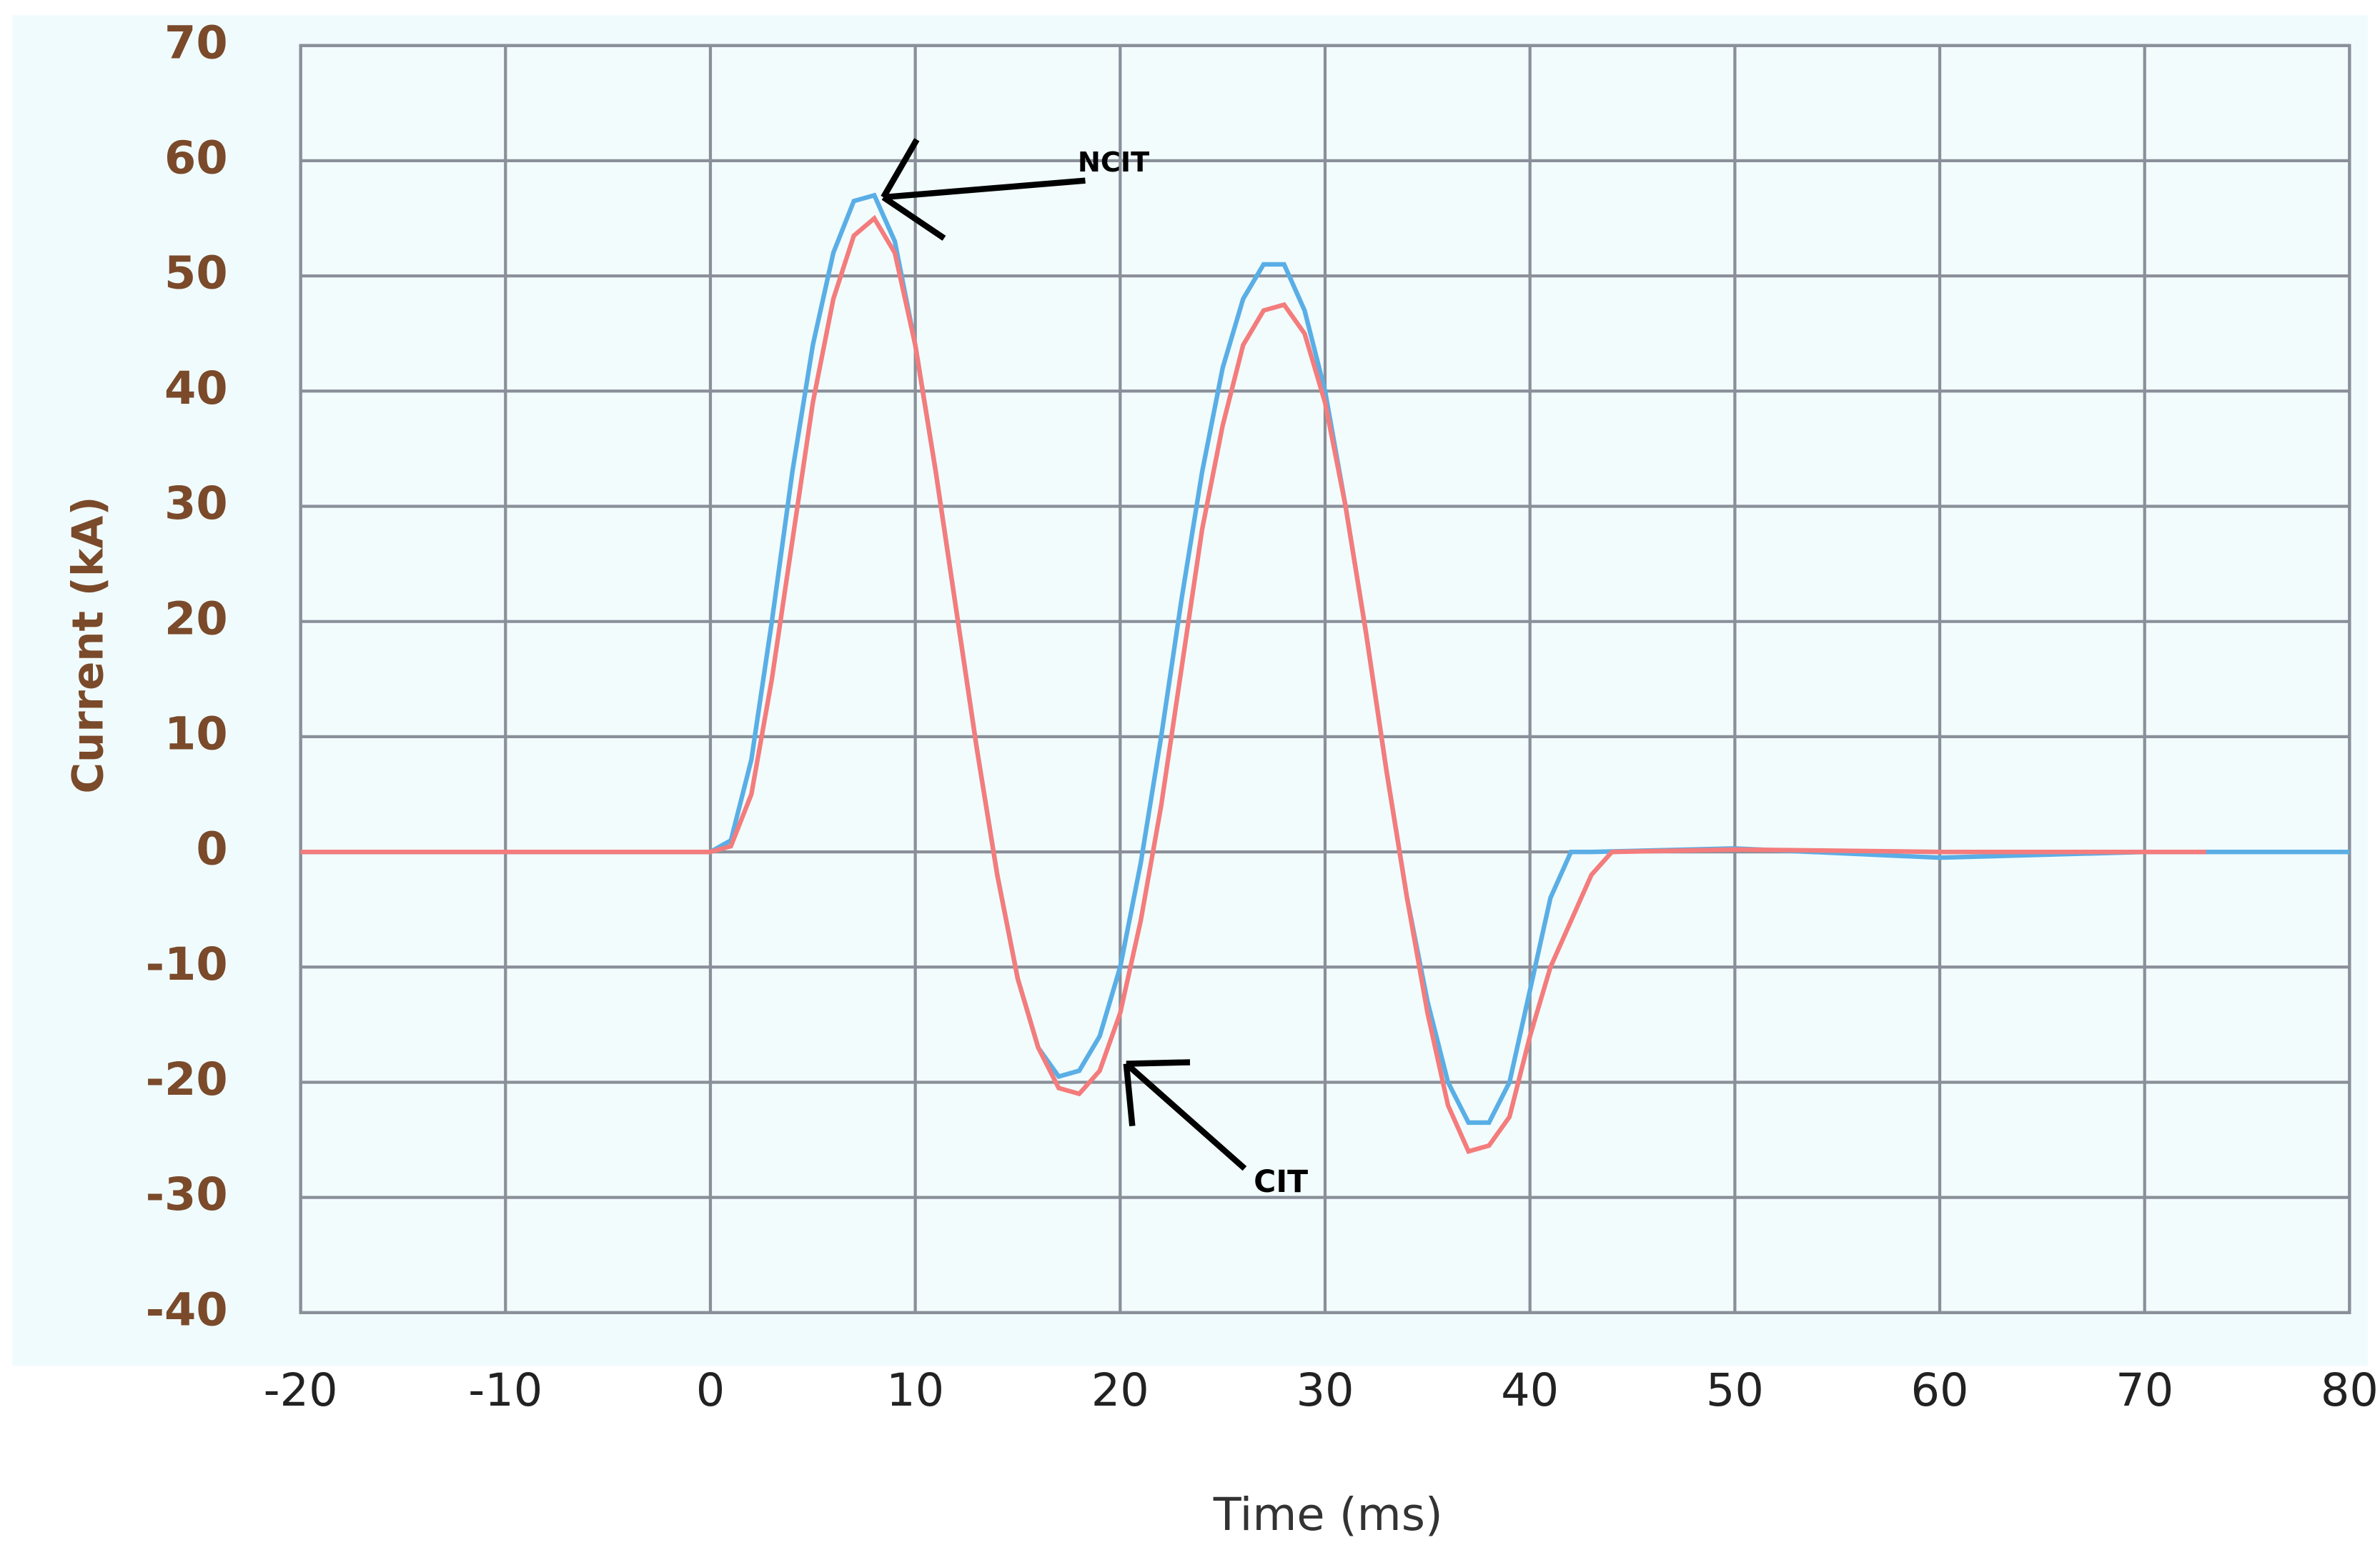 This screenshot has width=2380, height=1560. Describe the element at coordinates (196, 618) in the screenshot. I see `y-tick-label: 20` at that location.